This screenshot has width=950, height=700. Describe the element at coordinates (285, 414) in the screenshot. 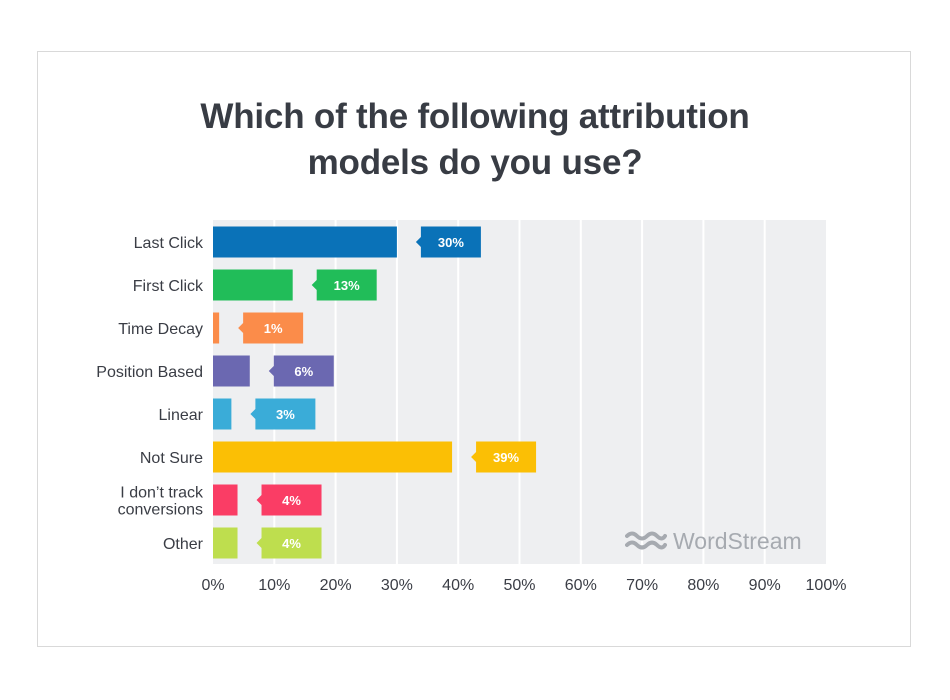

I see `data-label: 3%` at that location.